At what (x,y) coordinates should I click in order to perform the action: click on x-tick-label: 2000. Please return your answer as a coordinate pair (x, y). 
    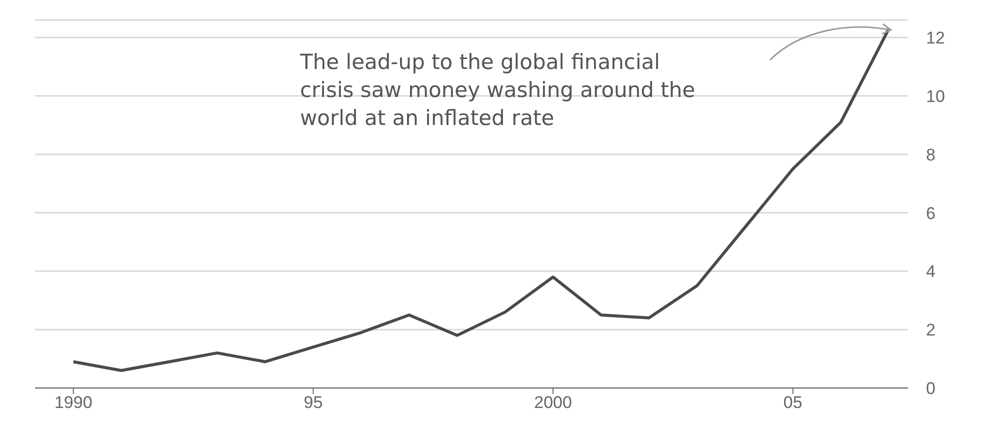
    Looking at the image, I should click on (553, 402).